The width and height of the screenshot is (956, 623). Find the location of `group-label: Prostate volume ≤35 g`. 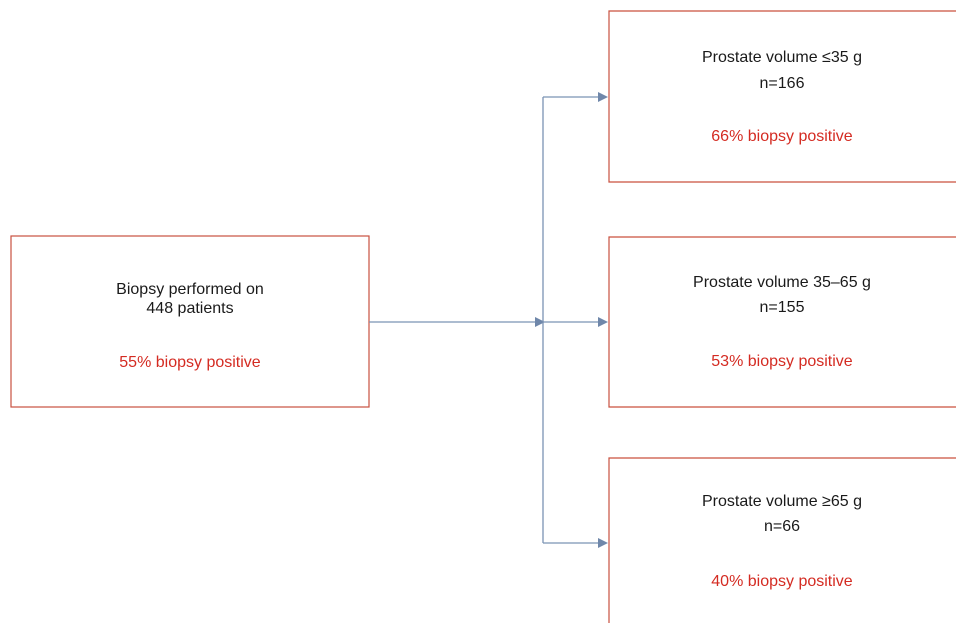

group-label: Prostate volume ≤35 g is located at coordinates (782, 57).